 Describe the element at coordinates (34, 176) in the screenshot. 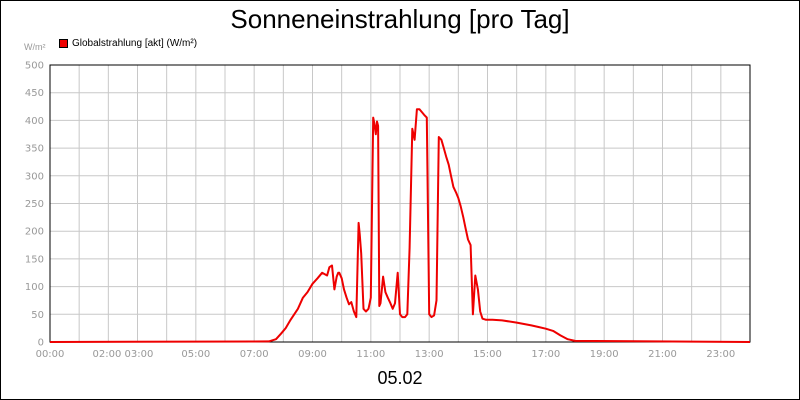

I see `y-tick-label: 300` at that location.